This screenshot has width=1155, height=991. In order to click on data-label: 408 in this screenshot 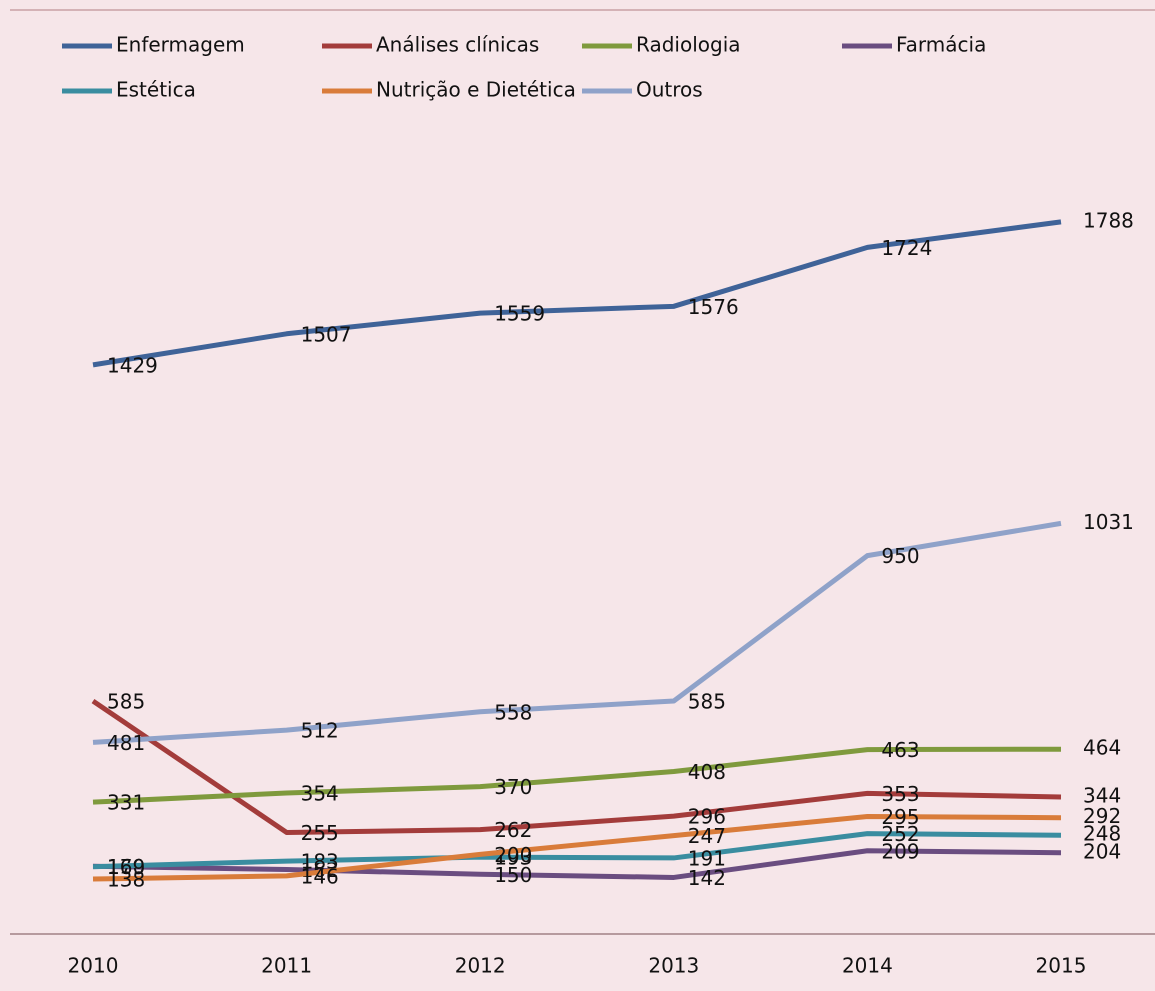, I will do `click(707, 772)`.